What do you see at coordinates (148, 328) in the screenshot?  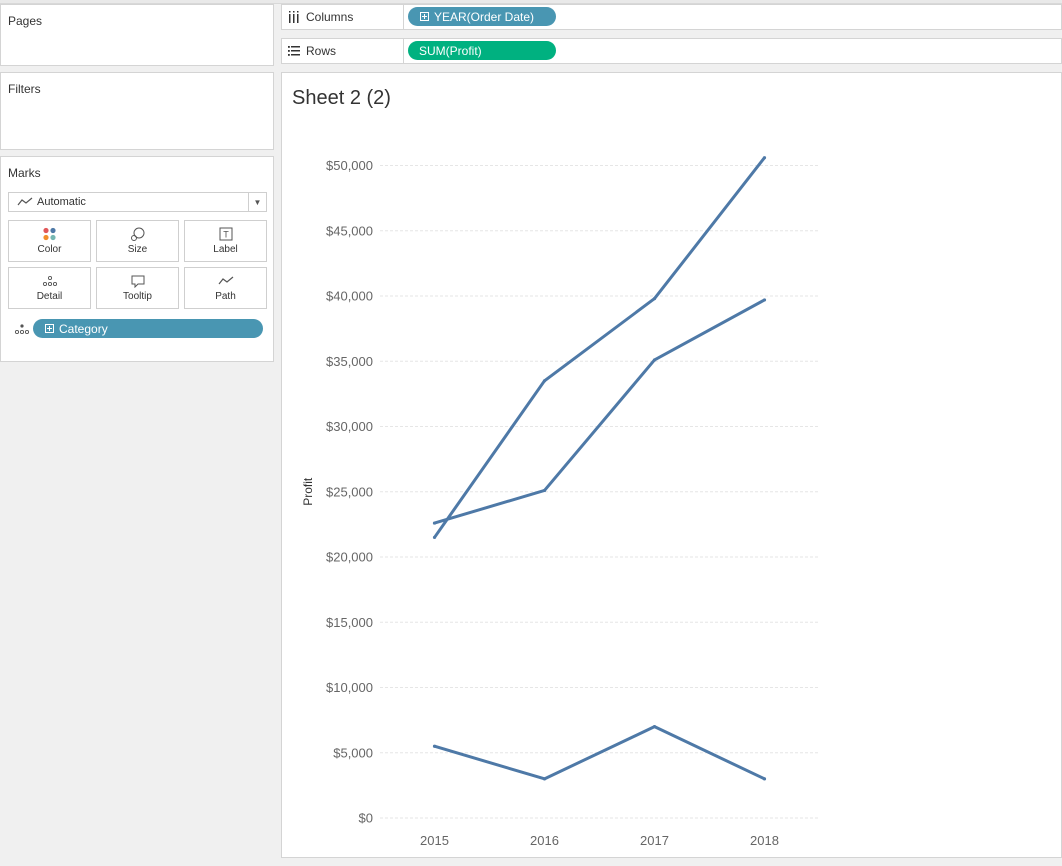 I see `category-detail-pill: Category` at bounding box center [148, 328].